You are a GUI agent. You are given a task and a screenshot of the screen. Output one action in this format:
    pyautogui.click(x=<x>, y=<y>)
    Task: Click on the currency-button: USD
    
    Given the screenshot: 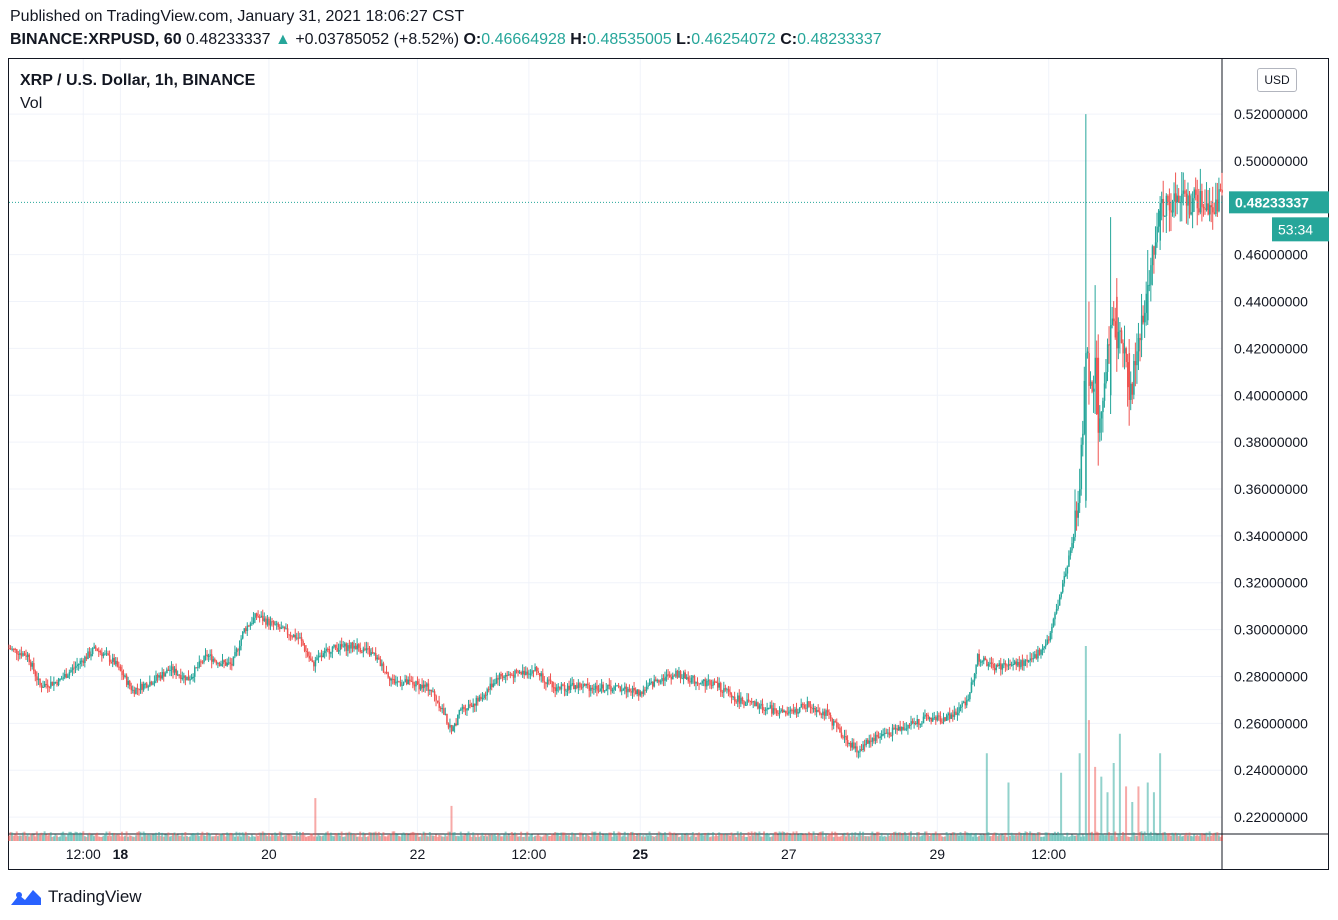 What is the action you would take?
    pyautogui.click(x=1277, y=80)
    